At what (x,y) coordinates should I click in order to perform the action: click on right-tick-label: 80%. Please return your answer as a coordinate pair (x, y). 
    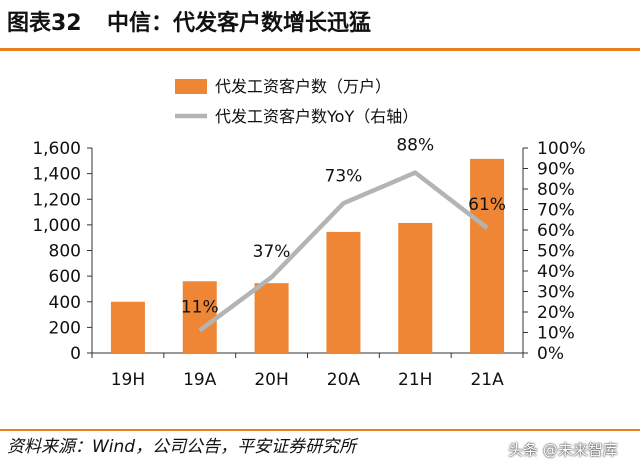
    Looking at the image, I should click on (556, 190).